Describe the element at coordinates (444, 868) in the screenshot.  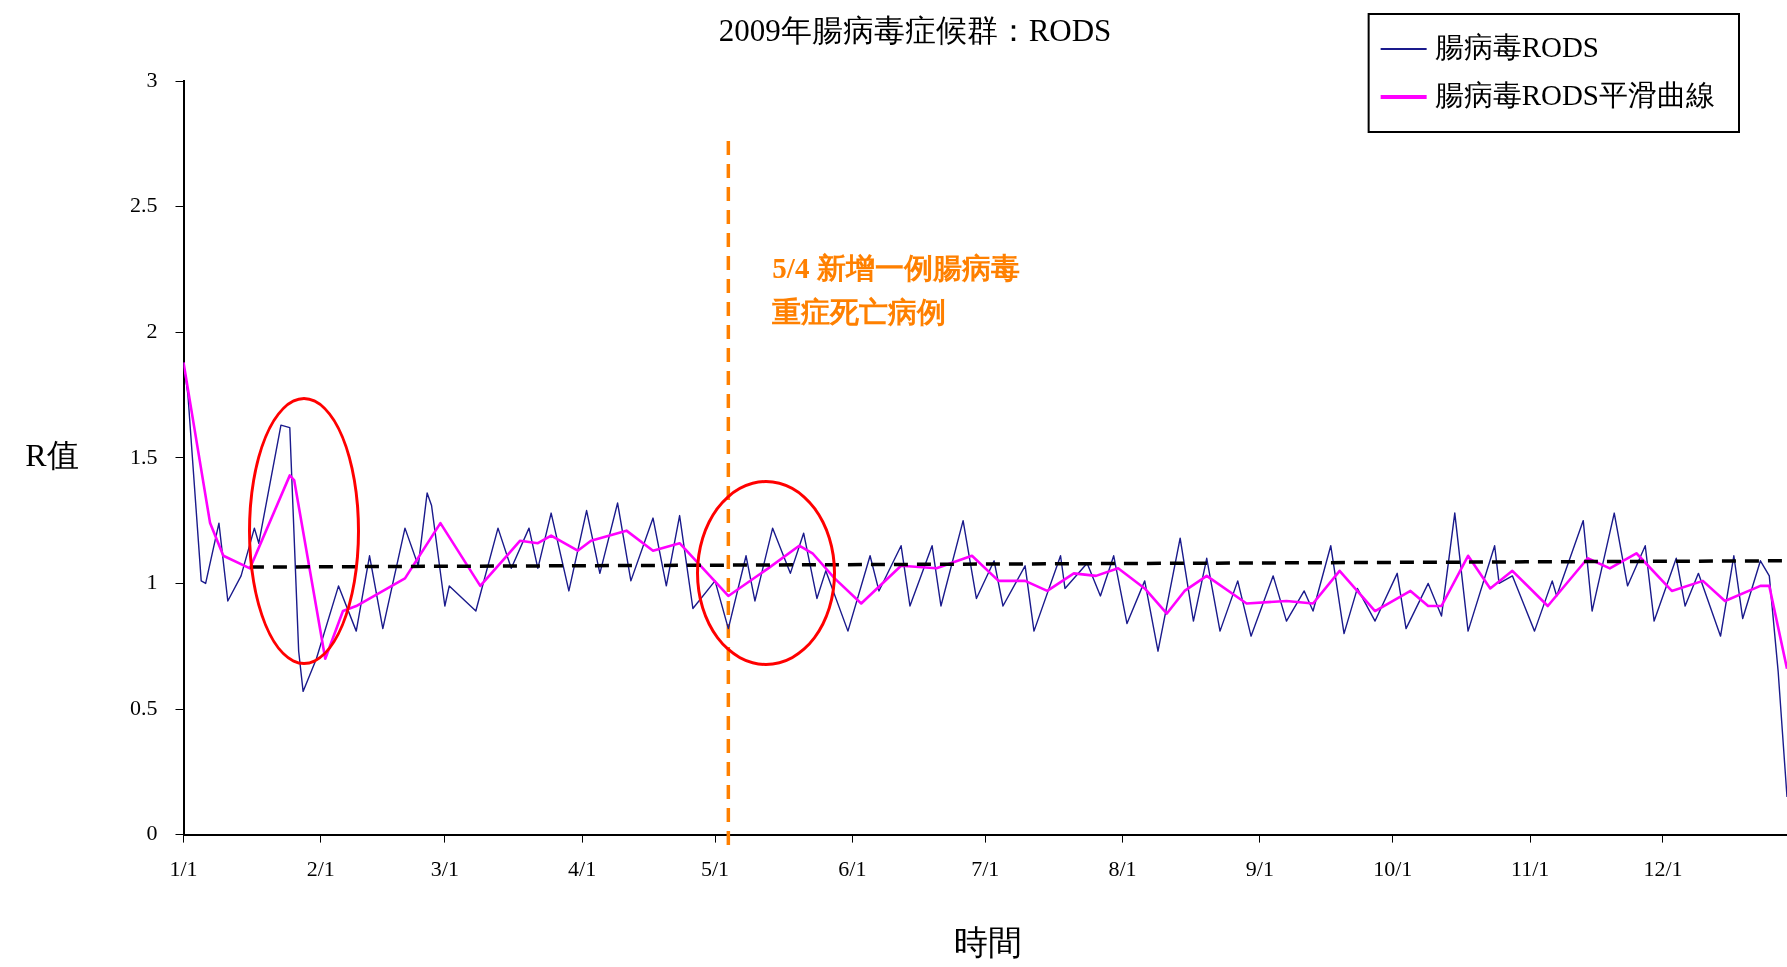
I see `x-tick-label: 3/1` at that location.